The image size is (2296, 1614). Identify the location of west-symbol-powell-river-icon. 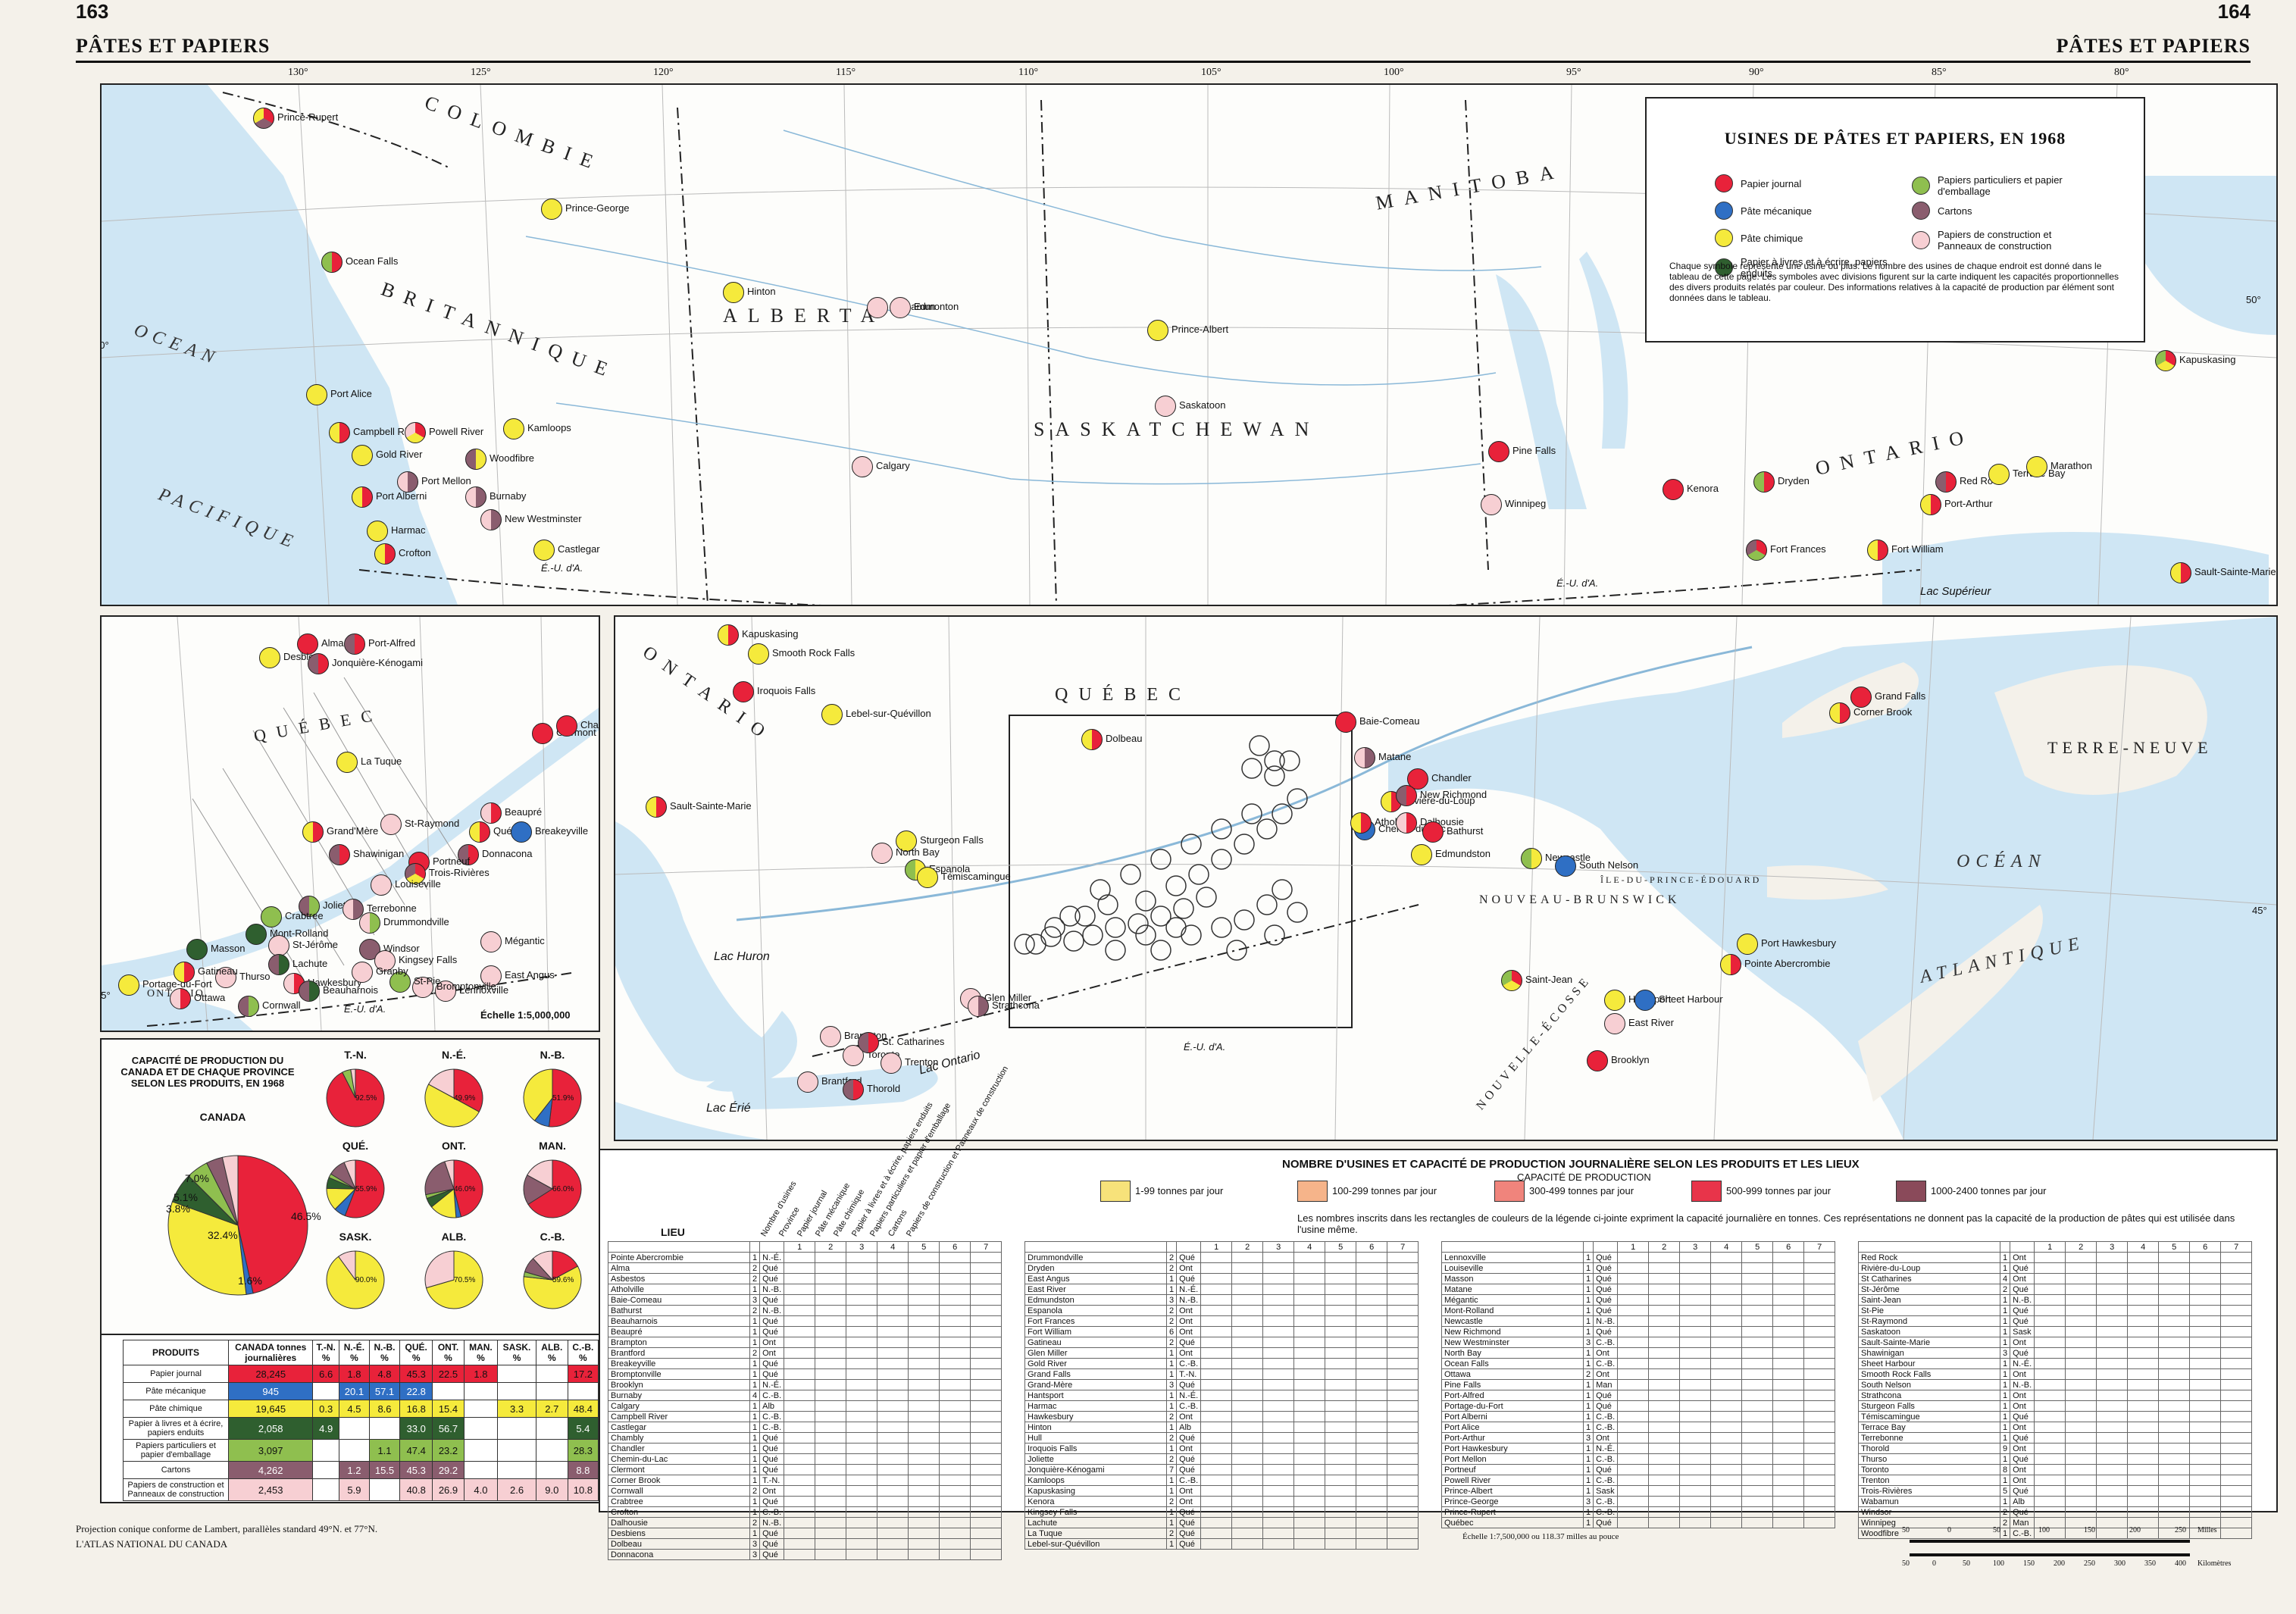
(416, 432).